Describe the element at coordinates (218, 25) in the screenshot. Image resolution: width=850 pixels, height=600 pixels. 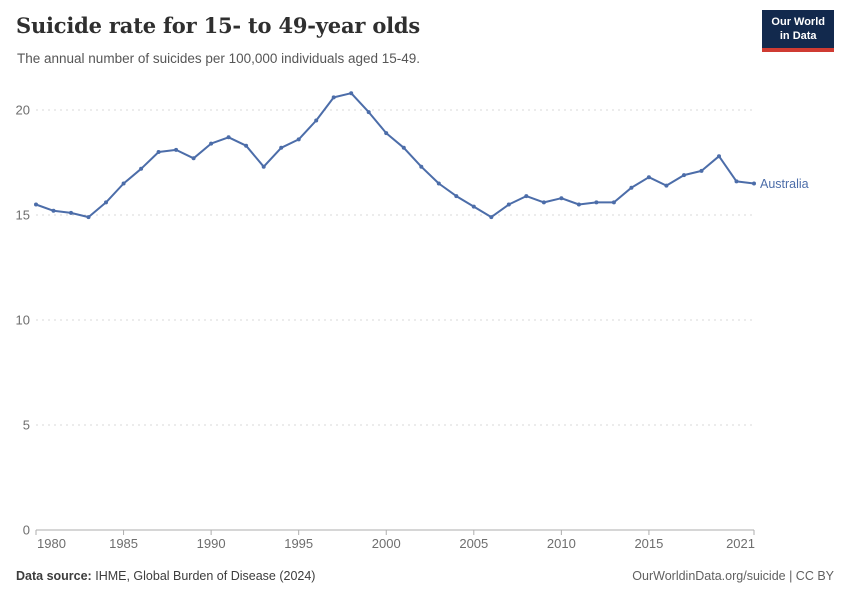
I see `page-title: Suicide rate for 15- to 49-year olds` at that location.